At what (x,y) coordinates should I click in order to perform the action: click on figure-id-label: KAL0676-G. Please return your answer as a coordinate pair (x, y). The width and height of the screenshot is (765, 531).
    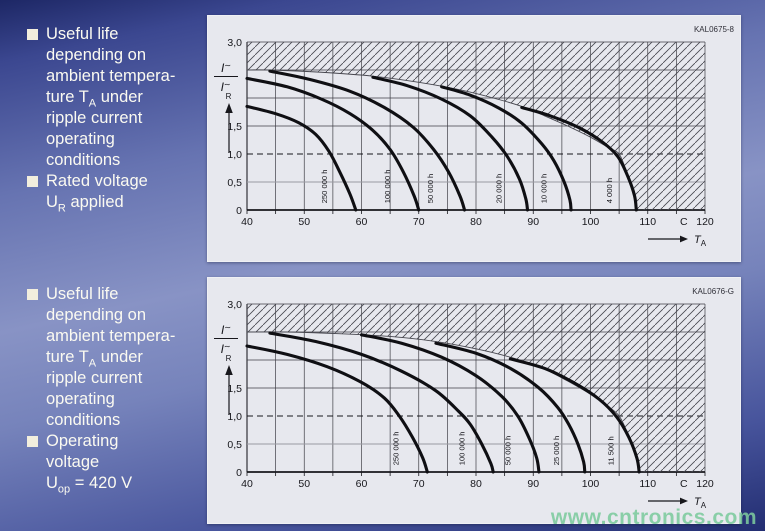
    Looking at the image, I should click on (713, 291).